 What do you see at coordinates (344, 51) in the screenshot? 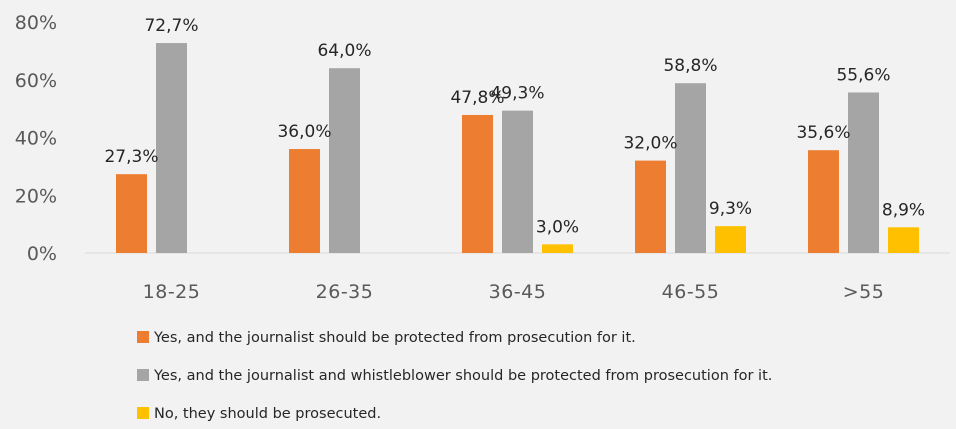
I see `data-label: 64,0%` at bounding box center [344, 51].